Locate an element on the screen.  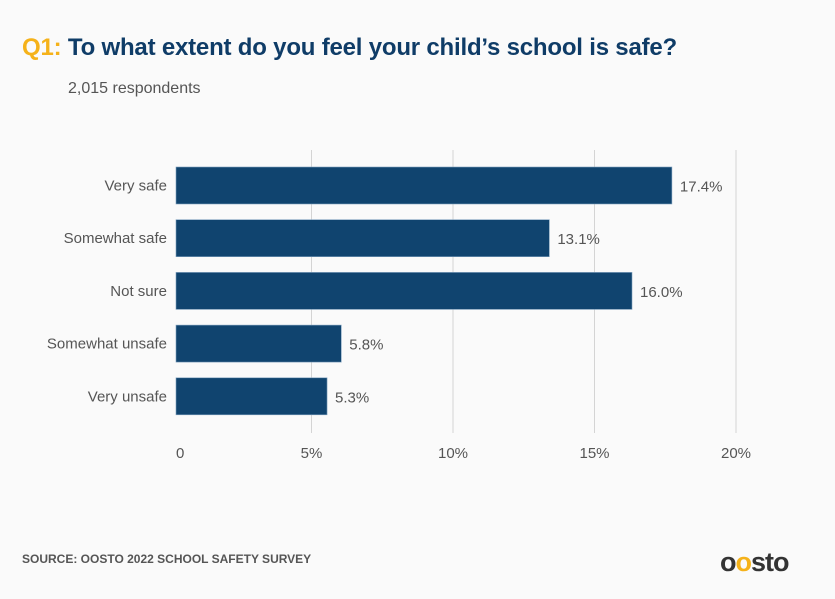
category-label: Very safe is located at coordinates (135, 186).